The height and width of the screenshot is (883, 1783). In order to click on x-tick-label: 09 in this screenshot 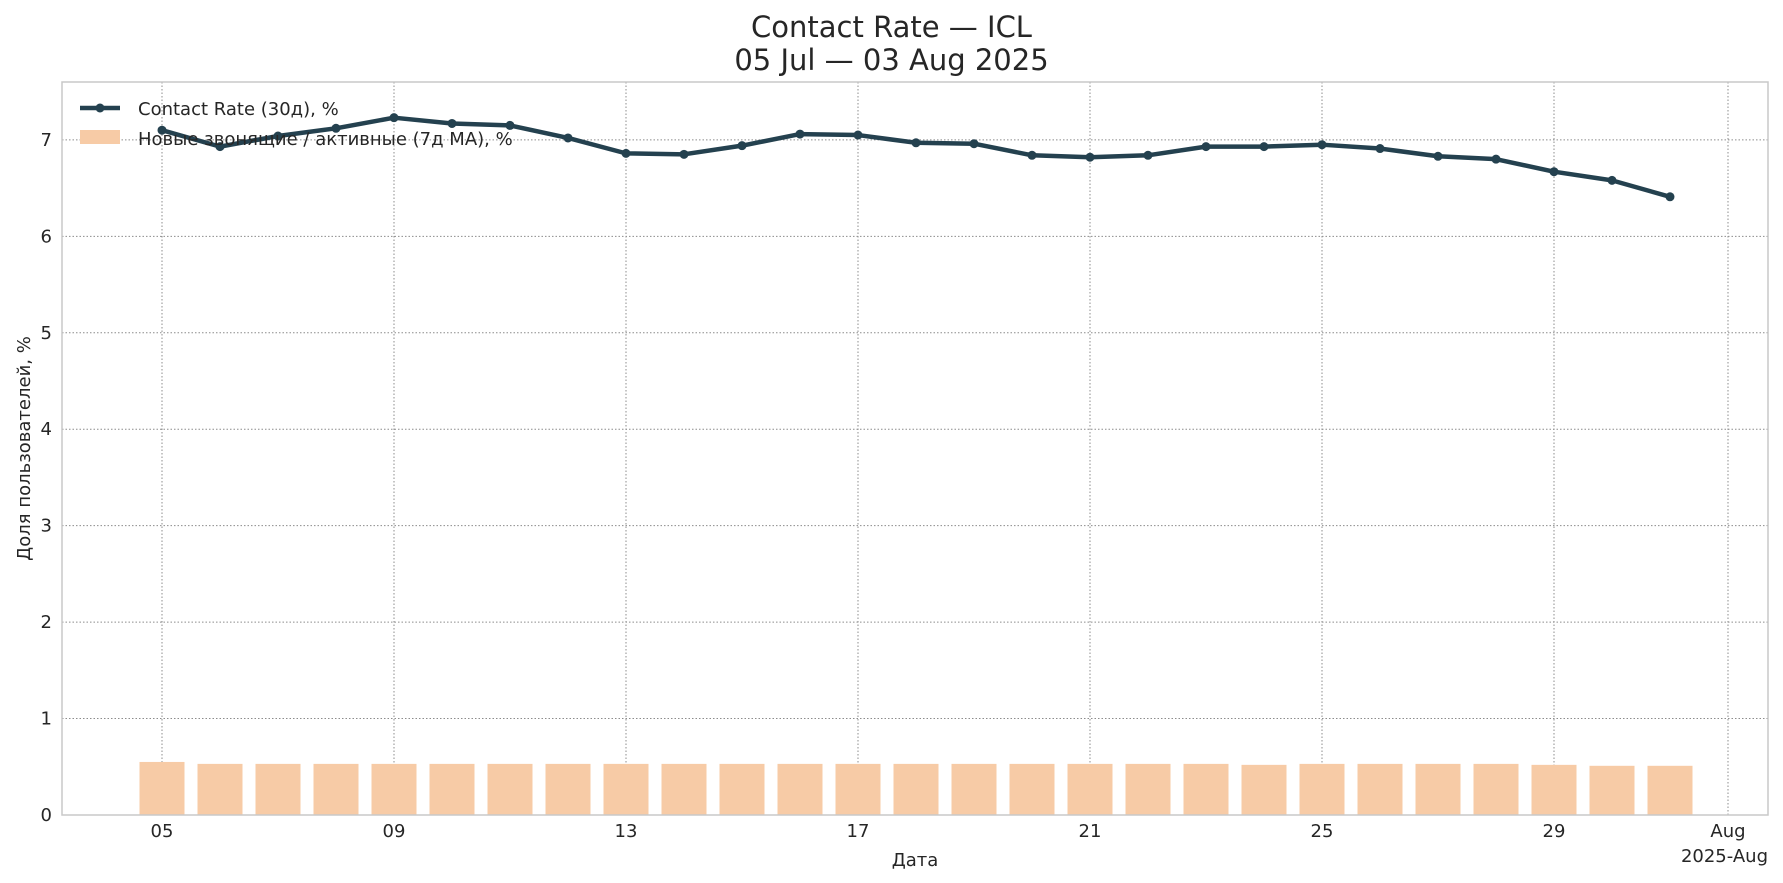, I will do `click(394, 831)`.